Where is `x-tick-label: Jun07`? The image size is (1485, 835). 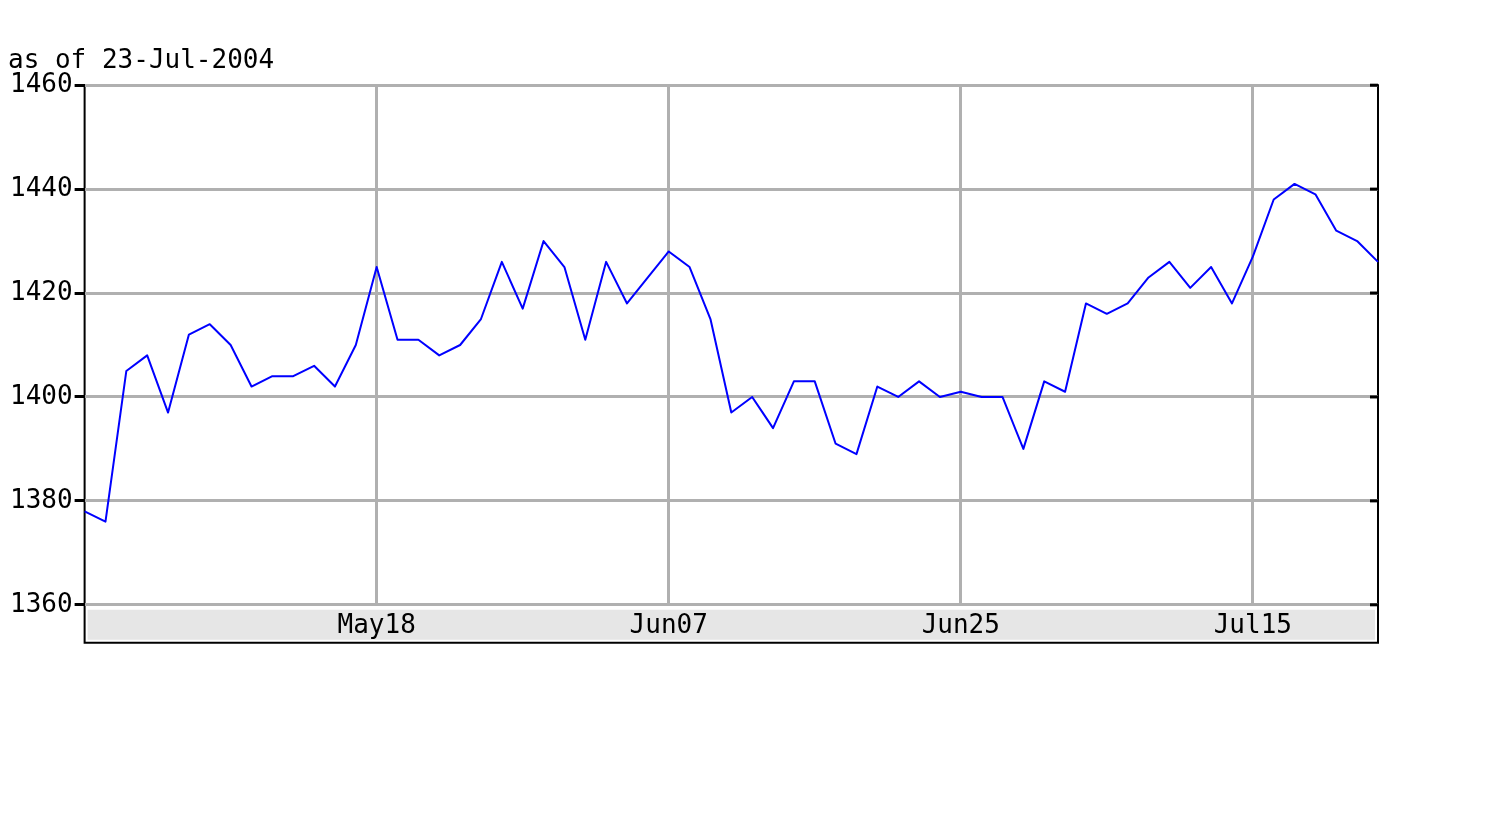 x-tick-label: Jun07 is located at coordinates (668, 624).